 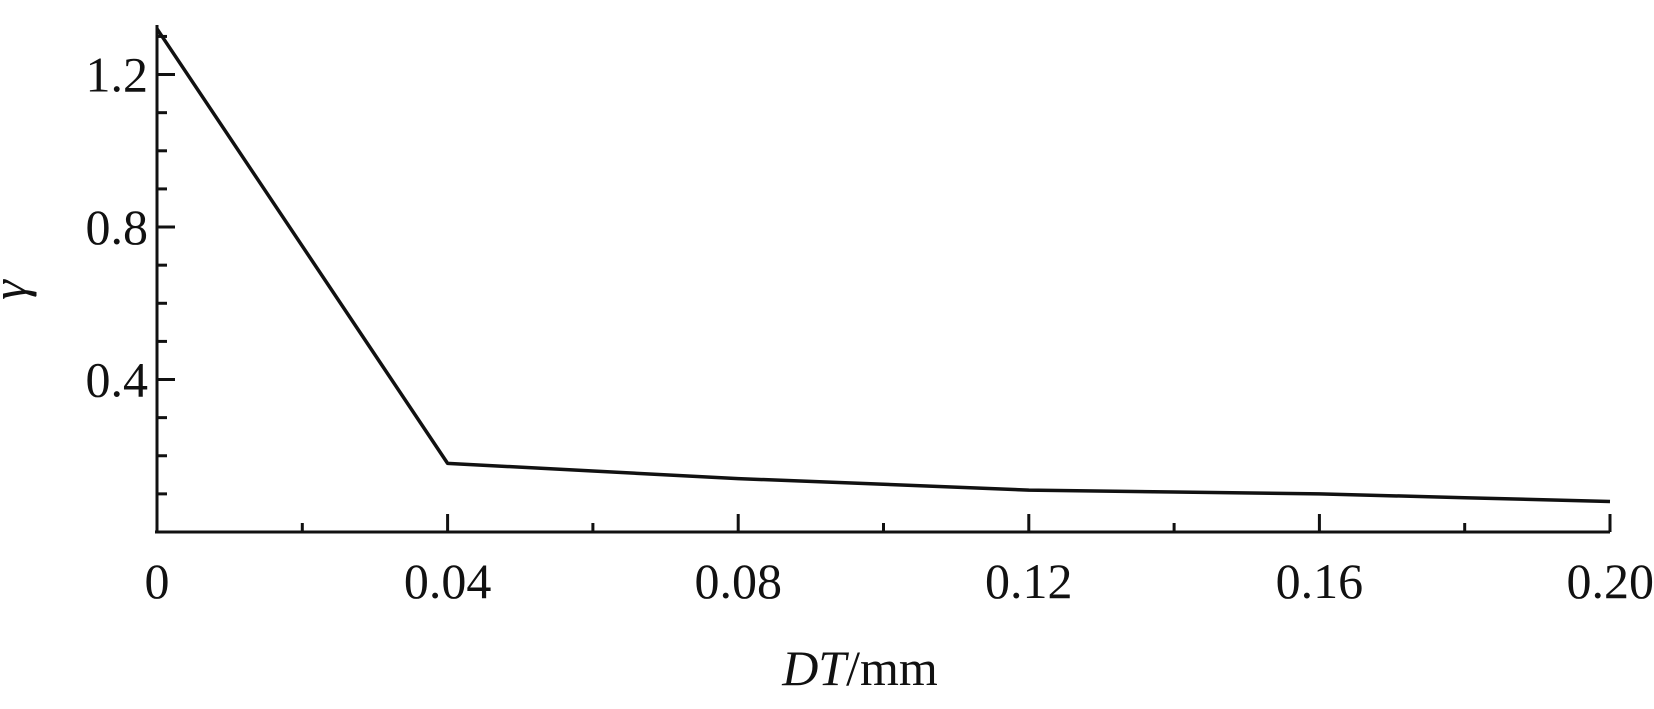 I want to click on y-tick-label: 1.2, so click(x=117, y=75).